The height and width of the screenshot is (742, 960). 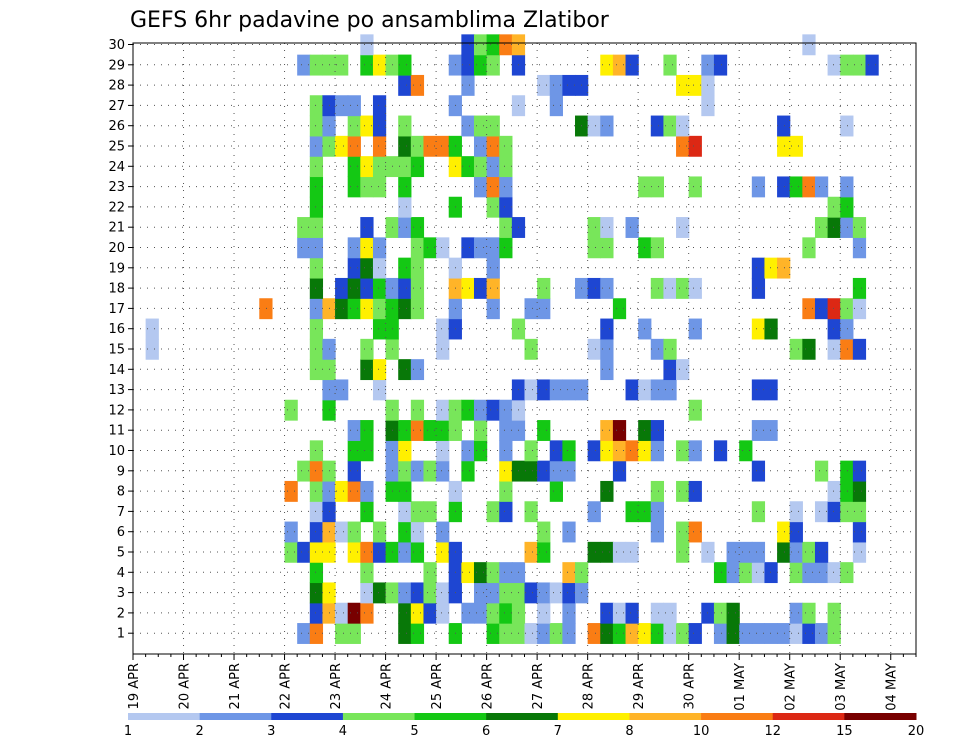 What do you see at coordinates (116, 268) in the screenshot?
I see `y-tick-label: 19` at bounding box center [116, 268].